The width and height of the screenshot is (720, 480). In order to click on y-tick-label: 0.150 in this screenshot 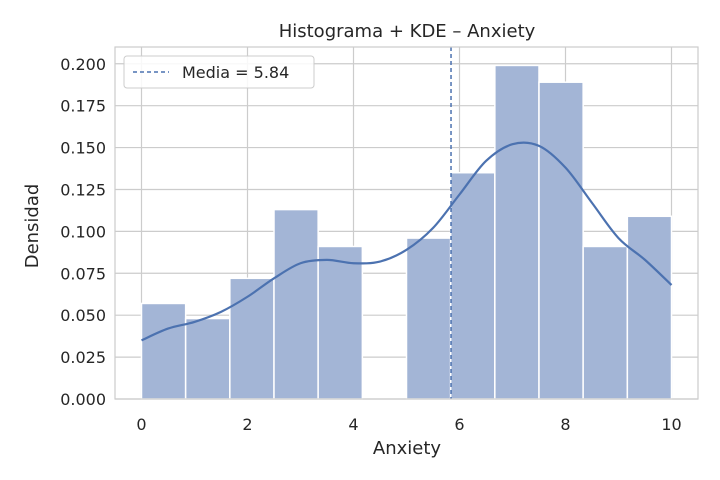, I will do `click(83, 148)`.